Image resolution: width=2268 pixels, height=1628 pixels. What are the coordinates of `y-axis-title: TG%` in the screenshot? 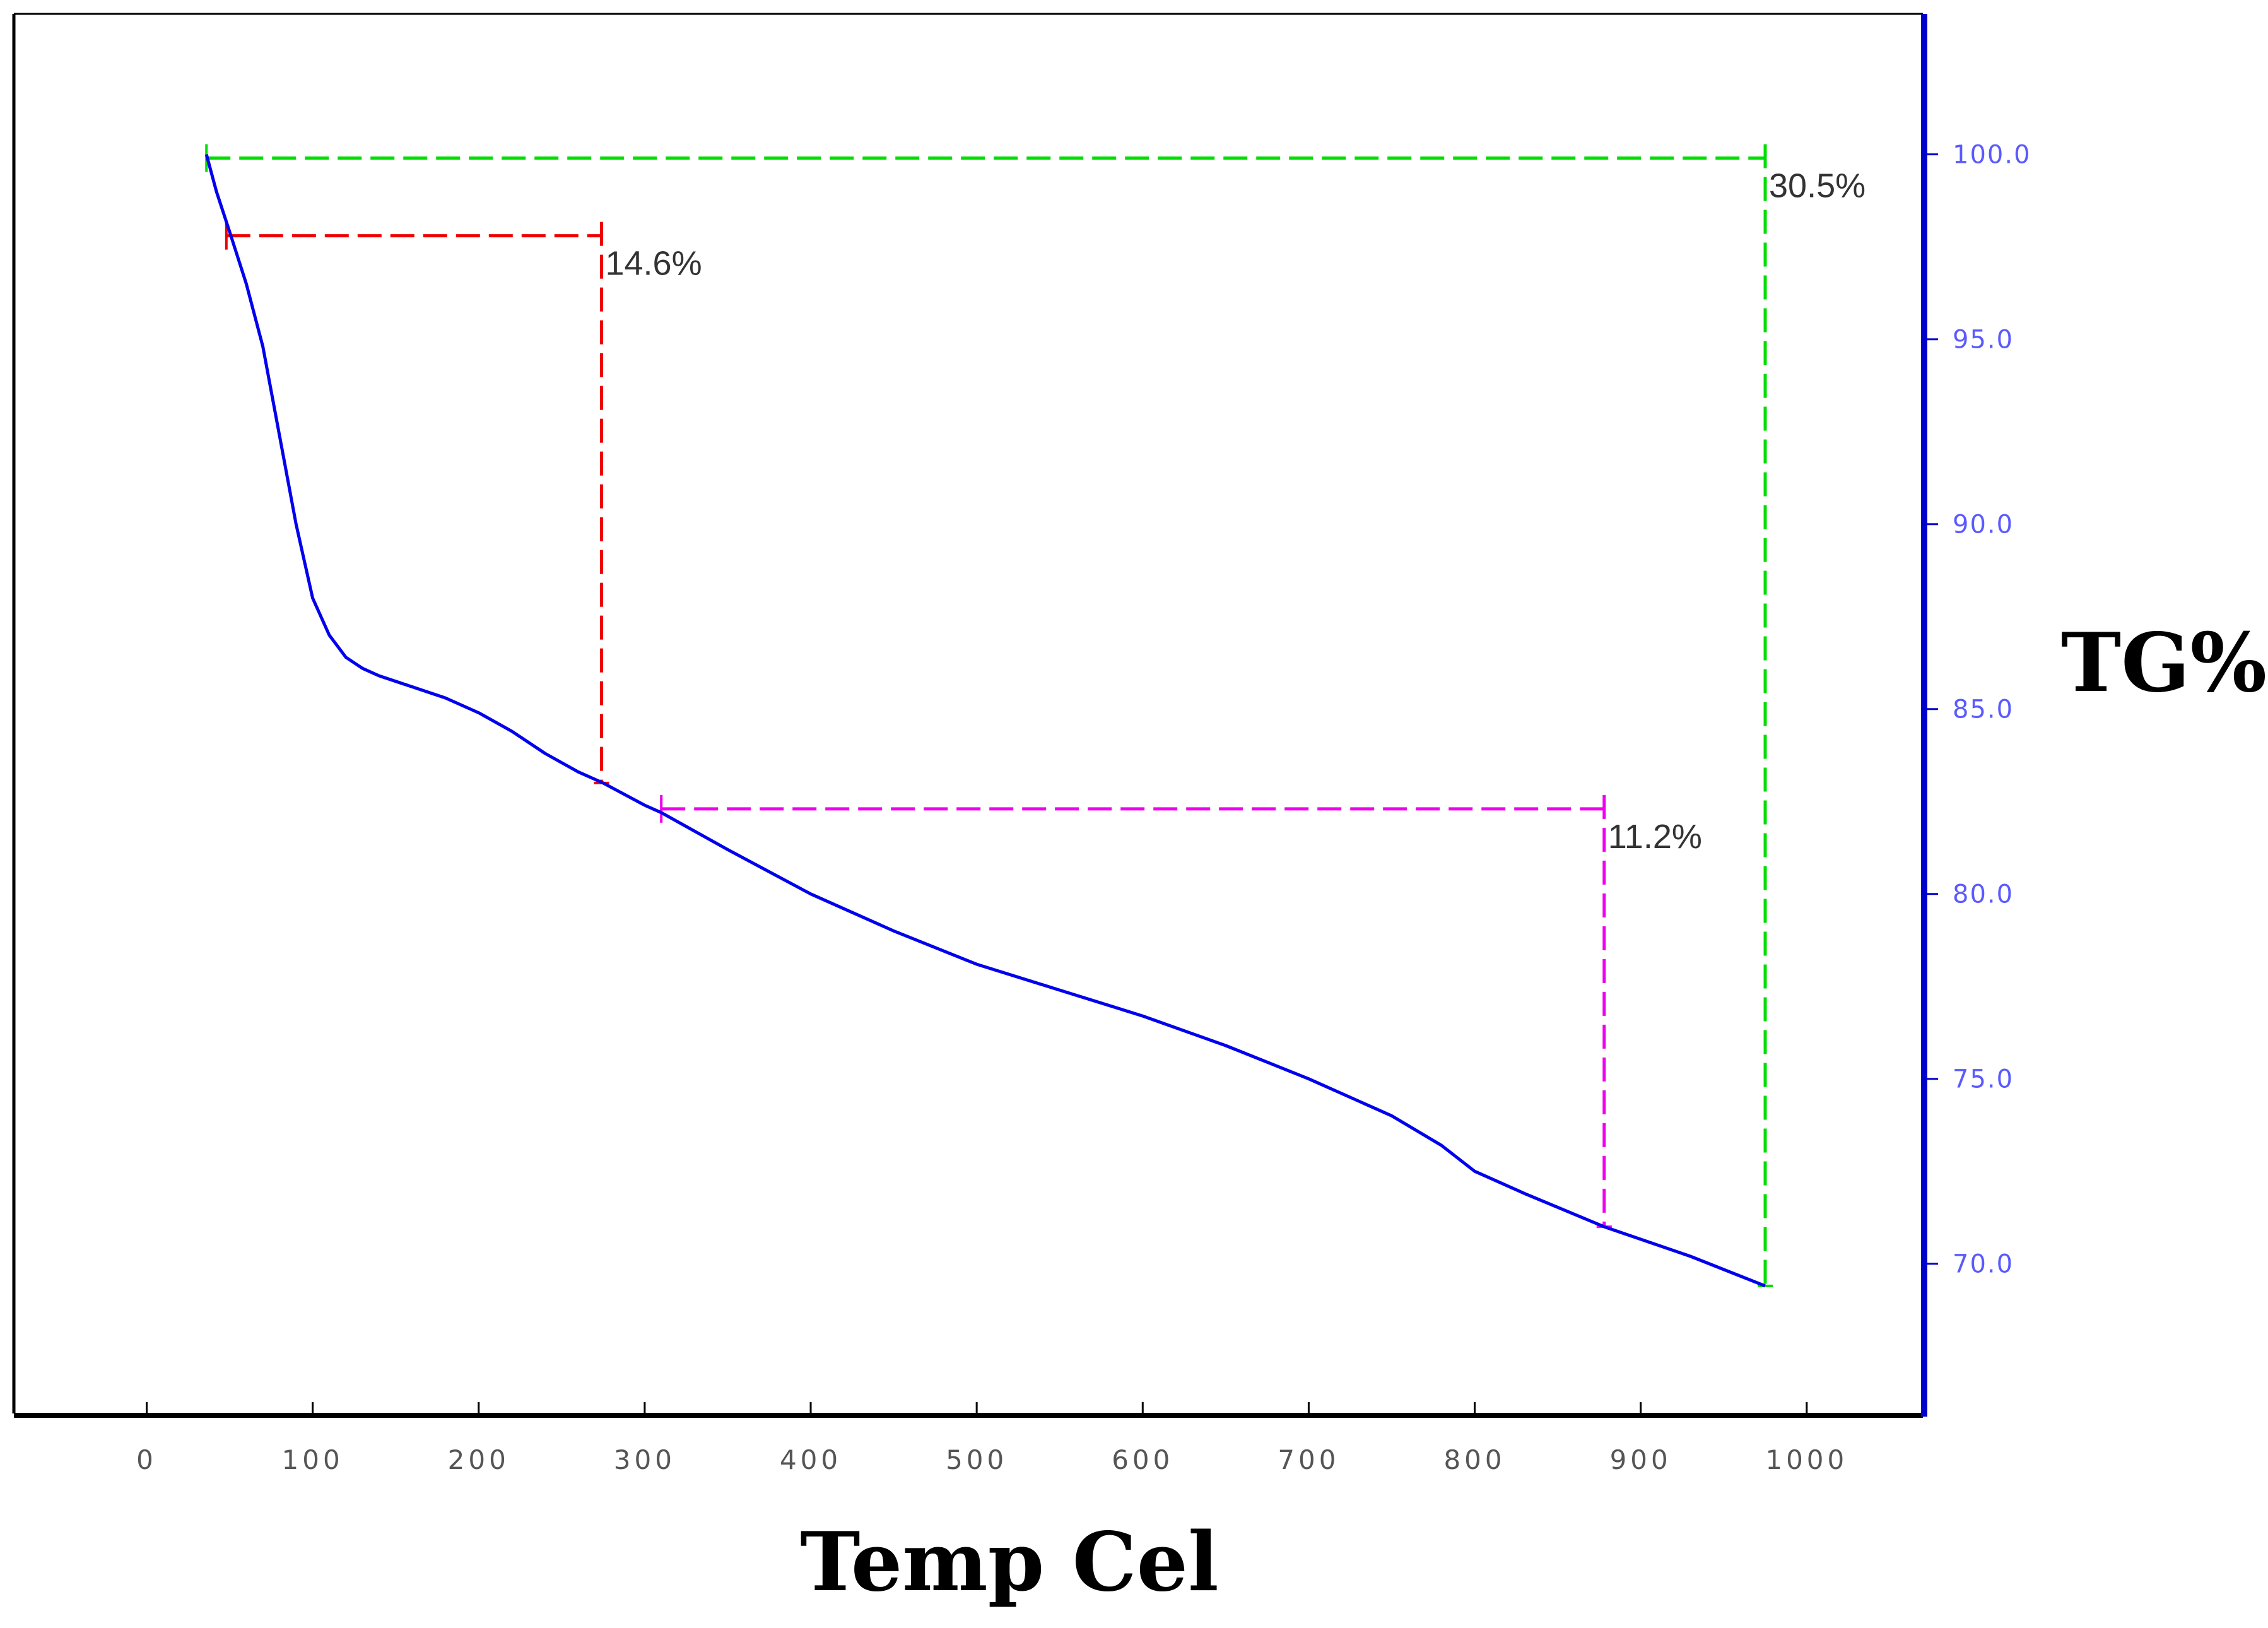 It's located at (2164, 664).